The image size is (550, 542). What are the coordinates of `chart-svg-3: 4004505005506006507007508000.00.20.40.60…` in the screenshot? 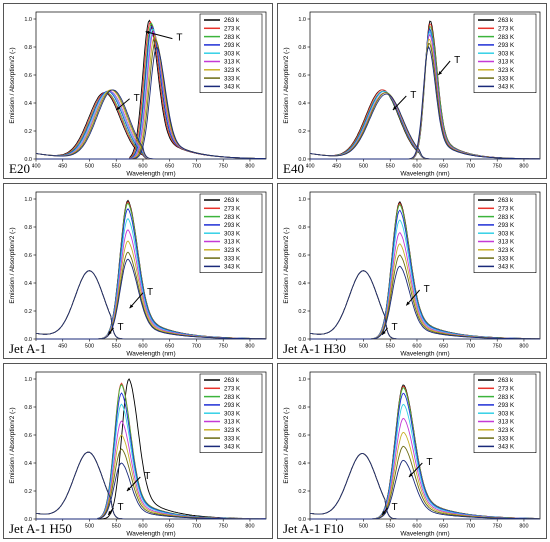 It's located at (412, 274).